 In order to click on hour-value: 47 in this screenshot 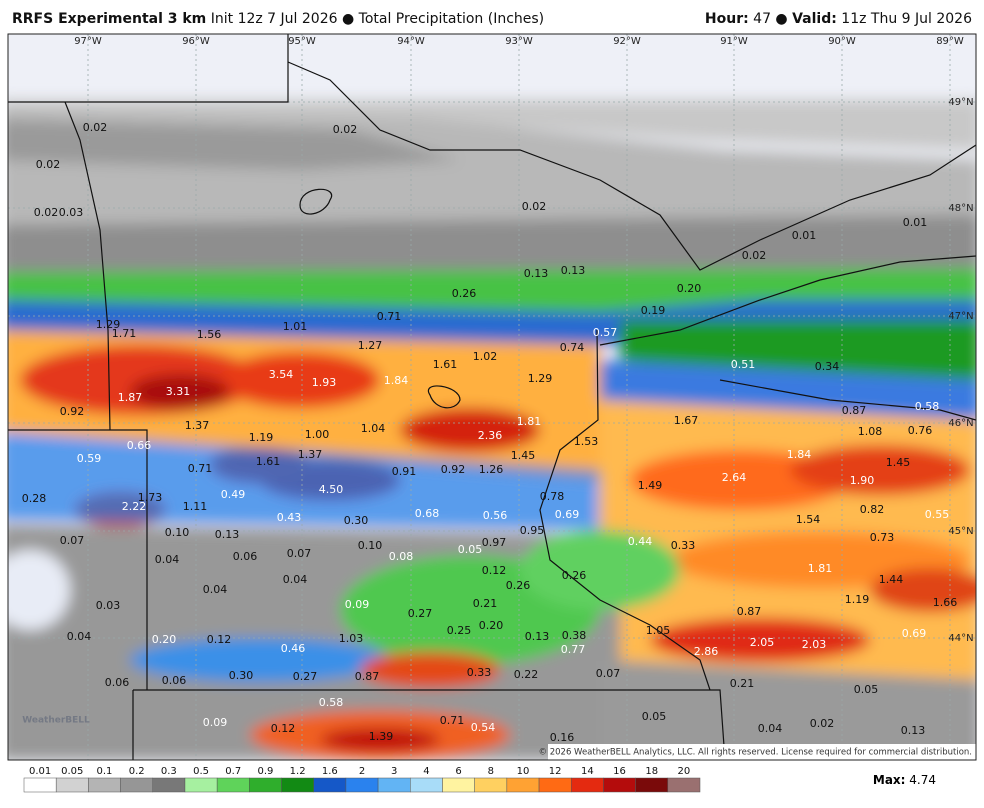, I will do `click(762, 19)`.